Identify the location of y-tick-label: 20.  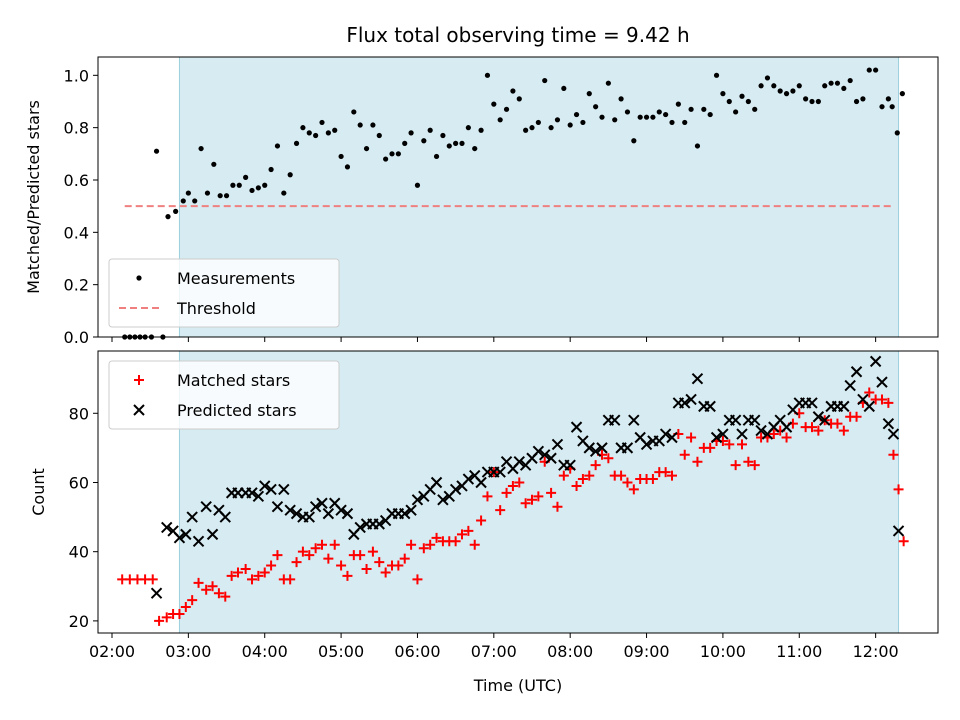
(79, 621).